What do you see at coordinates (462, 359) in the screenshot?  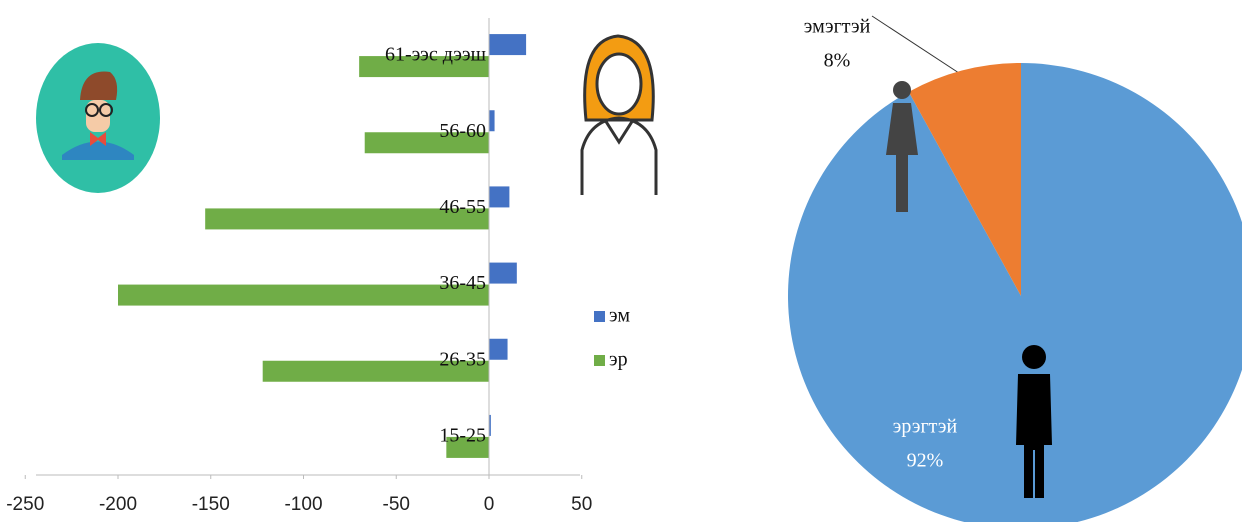 I see `category-label: 26-35` at bounding box center [462, 359].